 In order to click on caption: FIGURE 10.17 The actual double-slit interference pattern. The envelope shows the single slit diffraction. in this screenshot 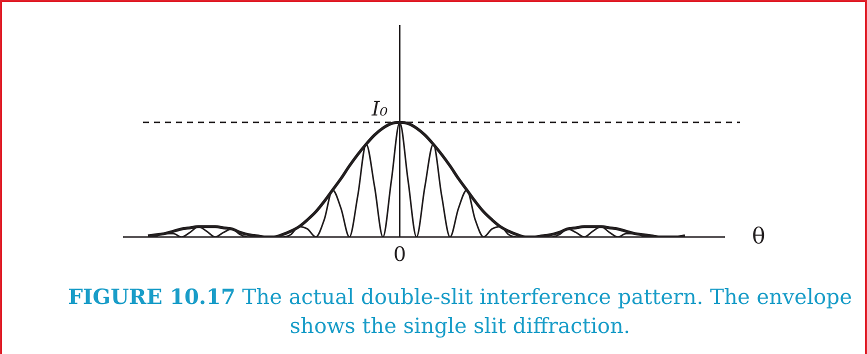, I will do `click(460, 311)`.